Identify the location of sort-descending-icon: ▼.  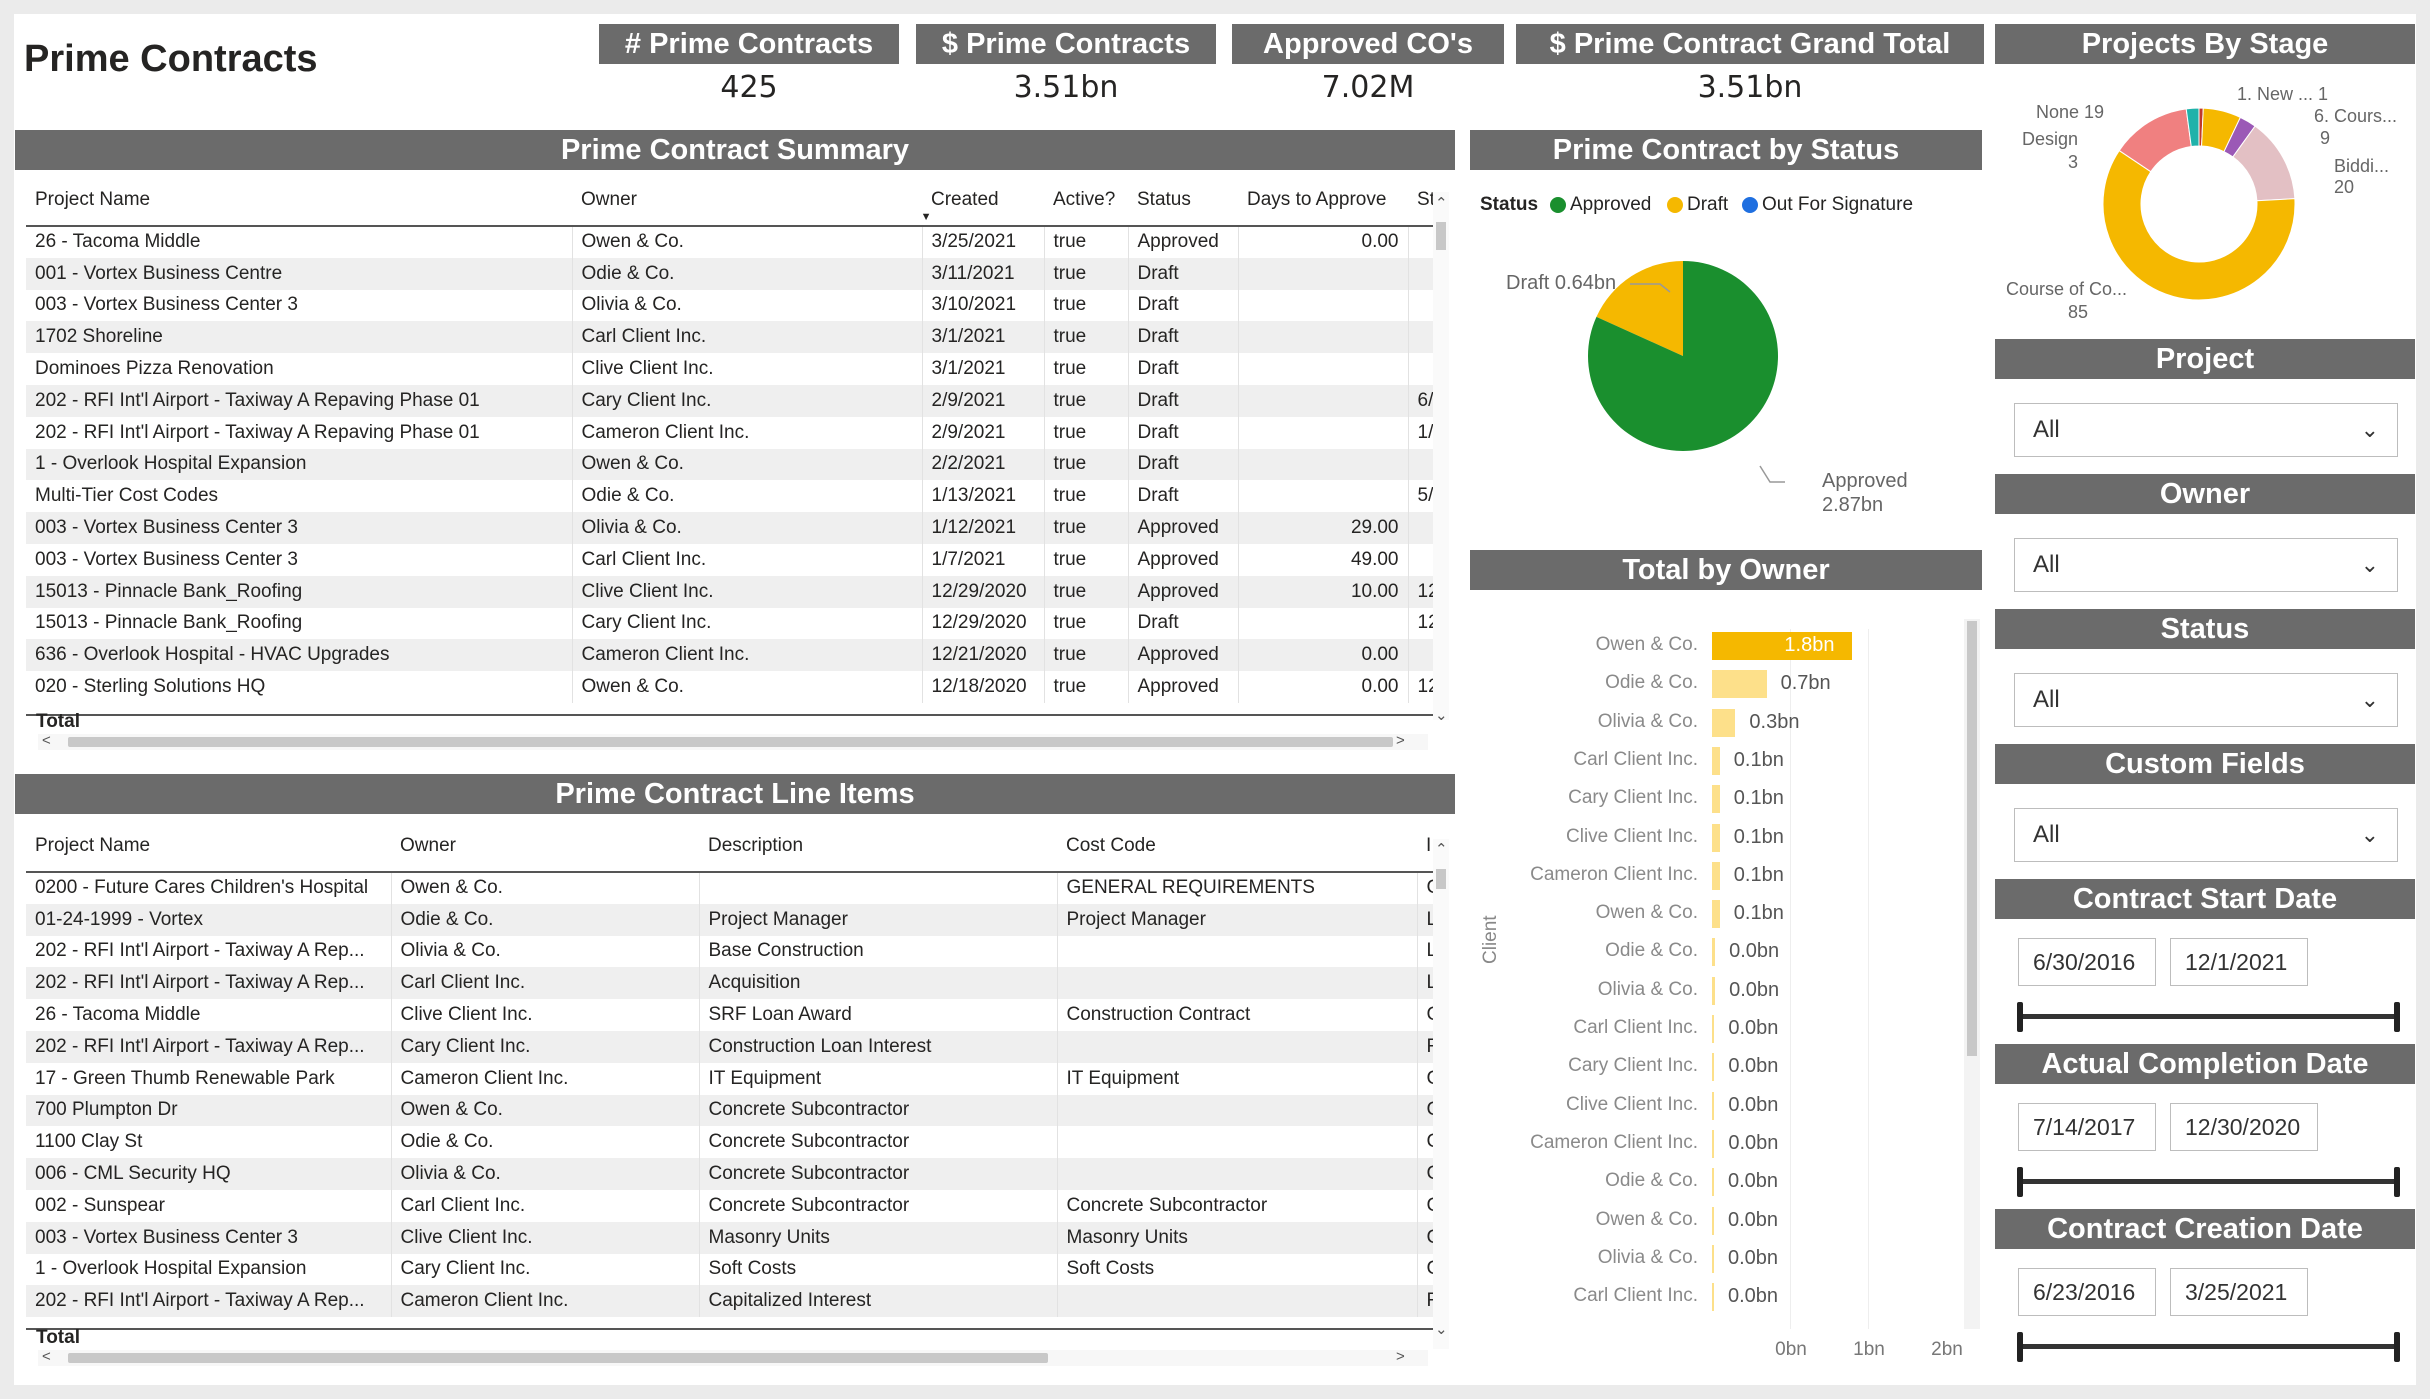
(927, 217).